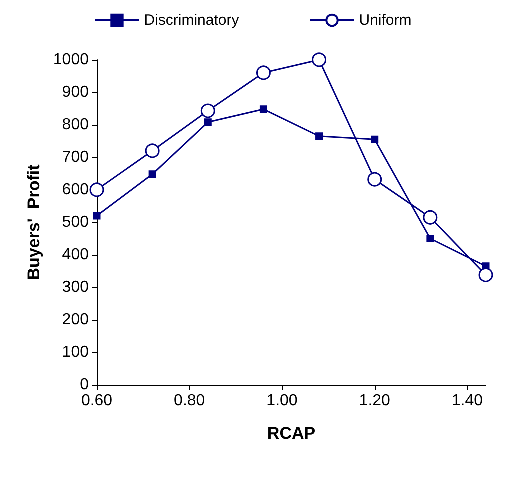 This screenshot has height=478, width=508. I want to click on y-tick-label: 700, so click(76, 157).